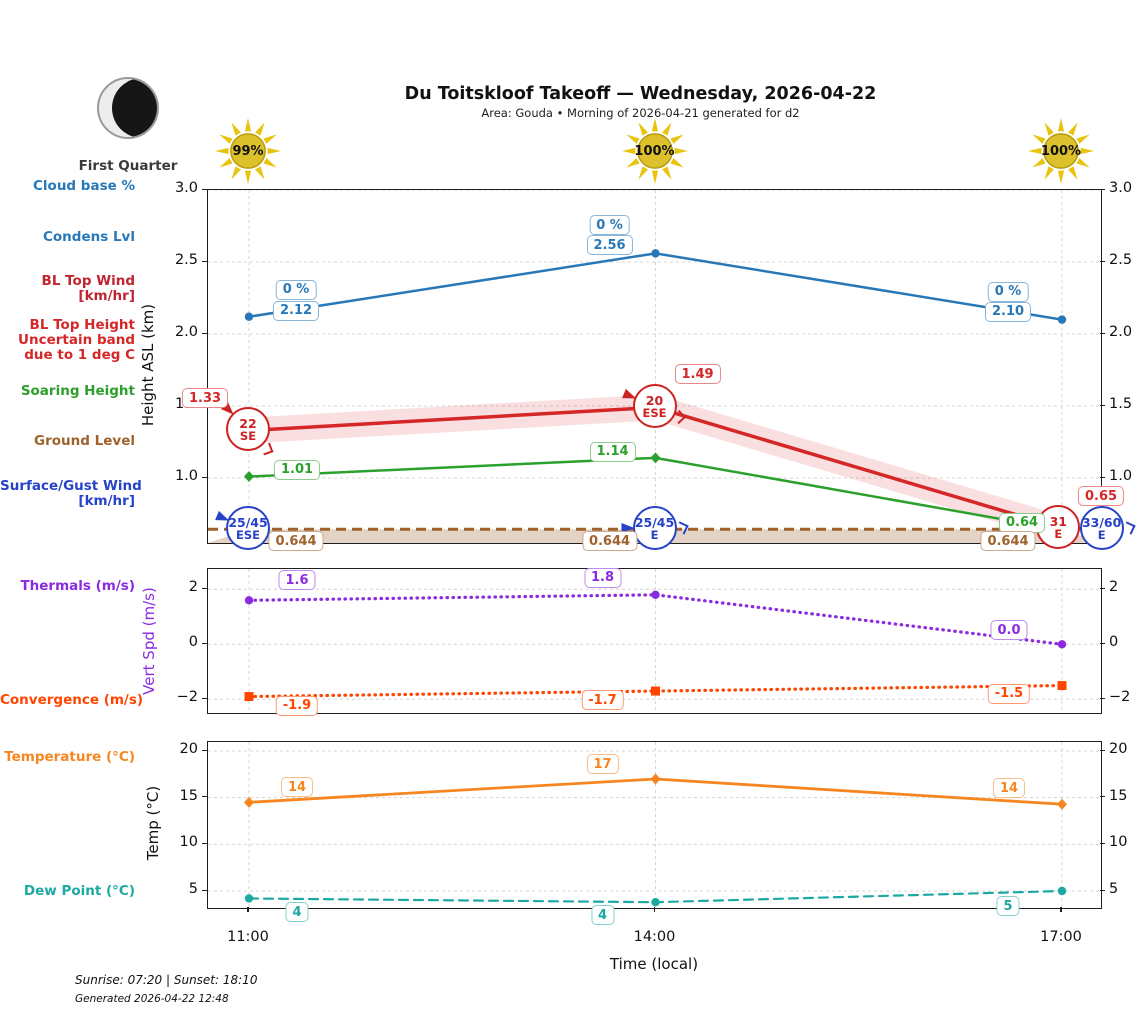  I want to click on temperature-chart-plot, so click(654, 825).